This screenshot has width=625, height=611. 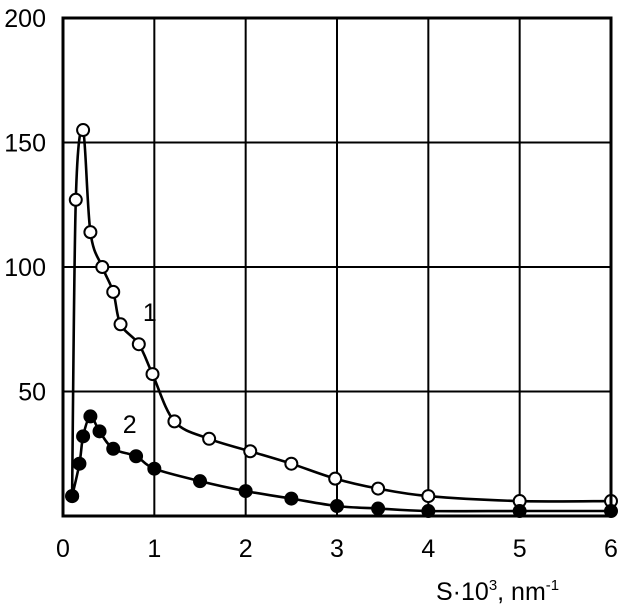 What do you see at coordinates (520, 549) in the screenshot?
I see `x-tick-label: 5` at bounding box center [520, 549].